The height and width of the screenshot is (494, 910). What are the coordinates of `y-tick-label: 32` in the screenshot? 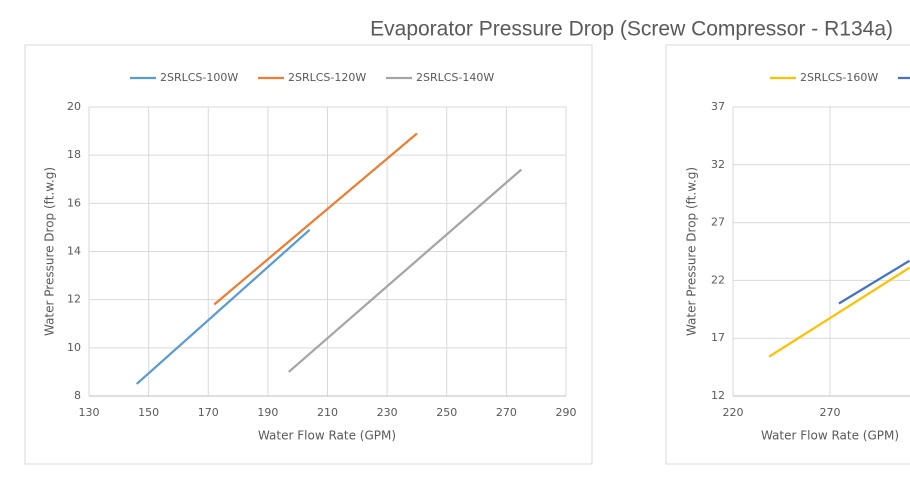 It's located at (718, 164).